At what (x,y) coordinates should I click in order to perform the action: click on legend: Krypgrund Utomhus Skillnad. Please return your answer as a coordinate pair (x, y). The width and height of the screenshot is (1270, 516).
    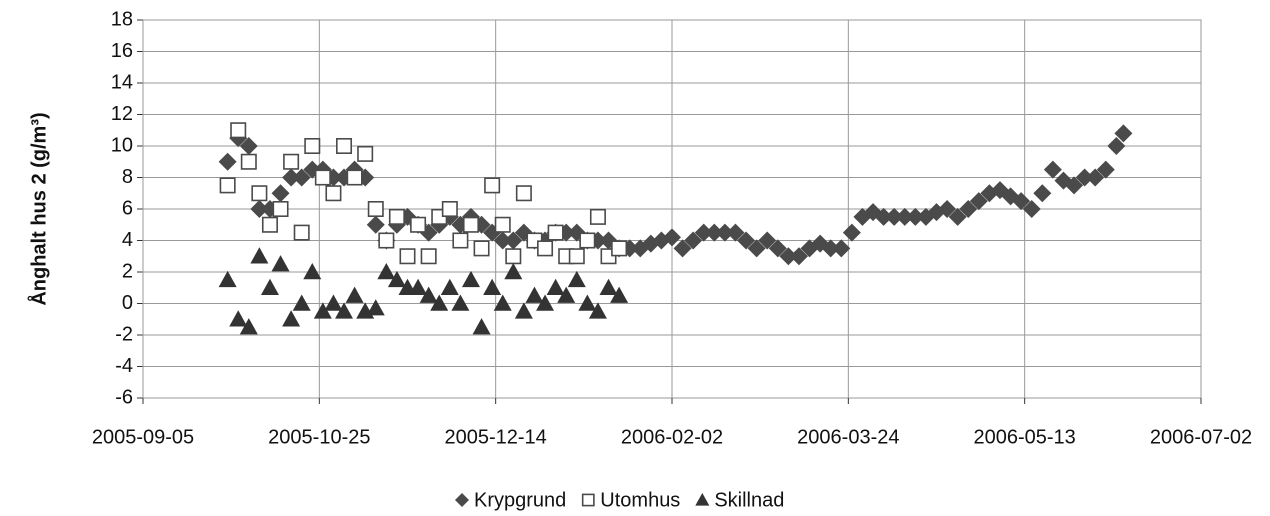
    Looking at the image, I should click on (619, 500).